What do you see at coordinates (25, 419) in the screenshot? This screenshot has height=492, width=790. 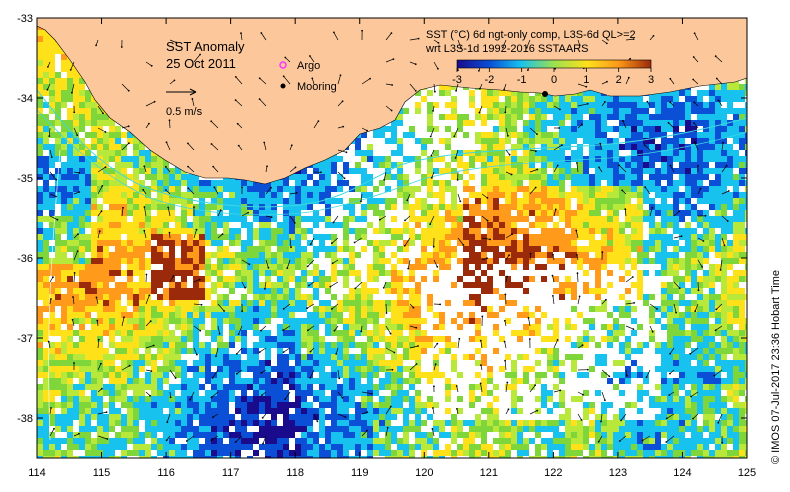 I see `y-tick-label: -38` at bounding box center [25, 419].